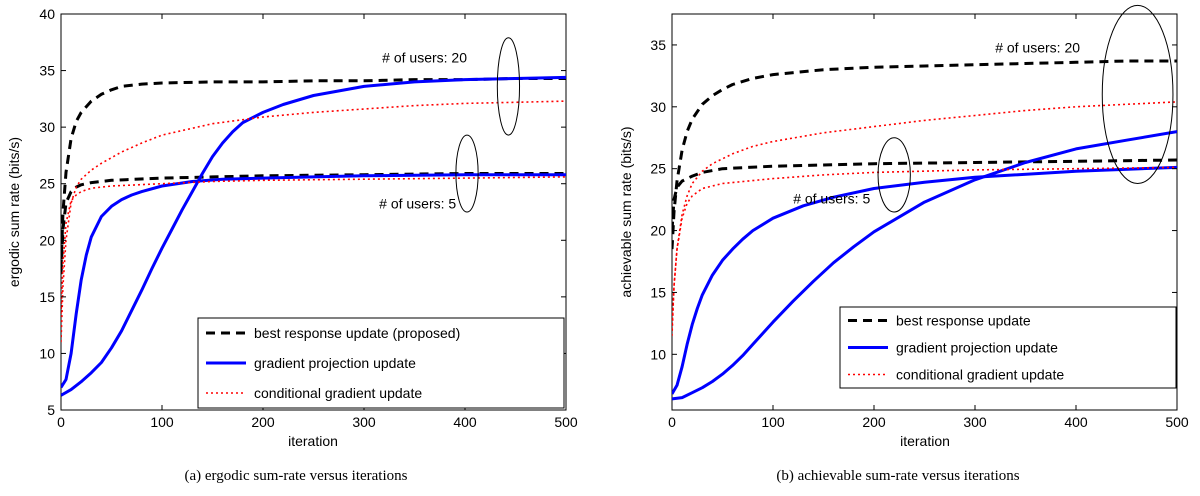 Image resolution: width=1200 pixels, height=496 pixels. I want to click on y-tick-label: 5, so click(51, 410).